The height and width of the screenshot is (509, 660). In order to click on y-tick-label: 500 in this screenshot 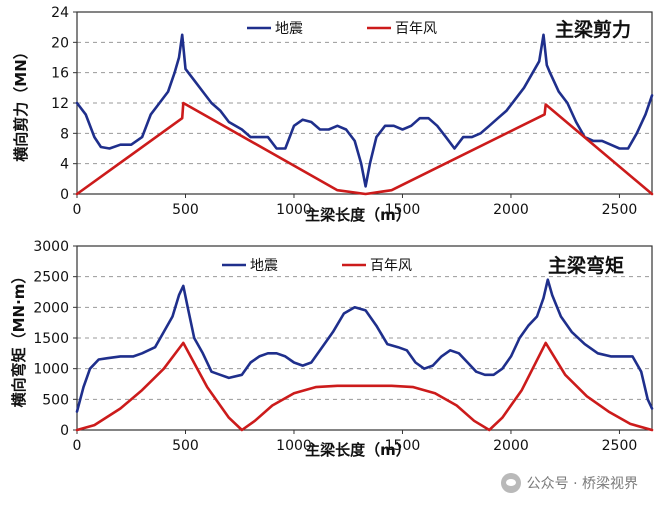, I will do `click(55, 400)`.